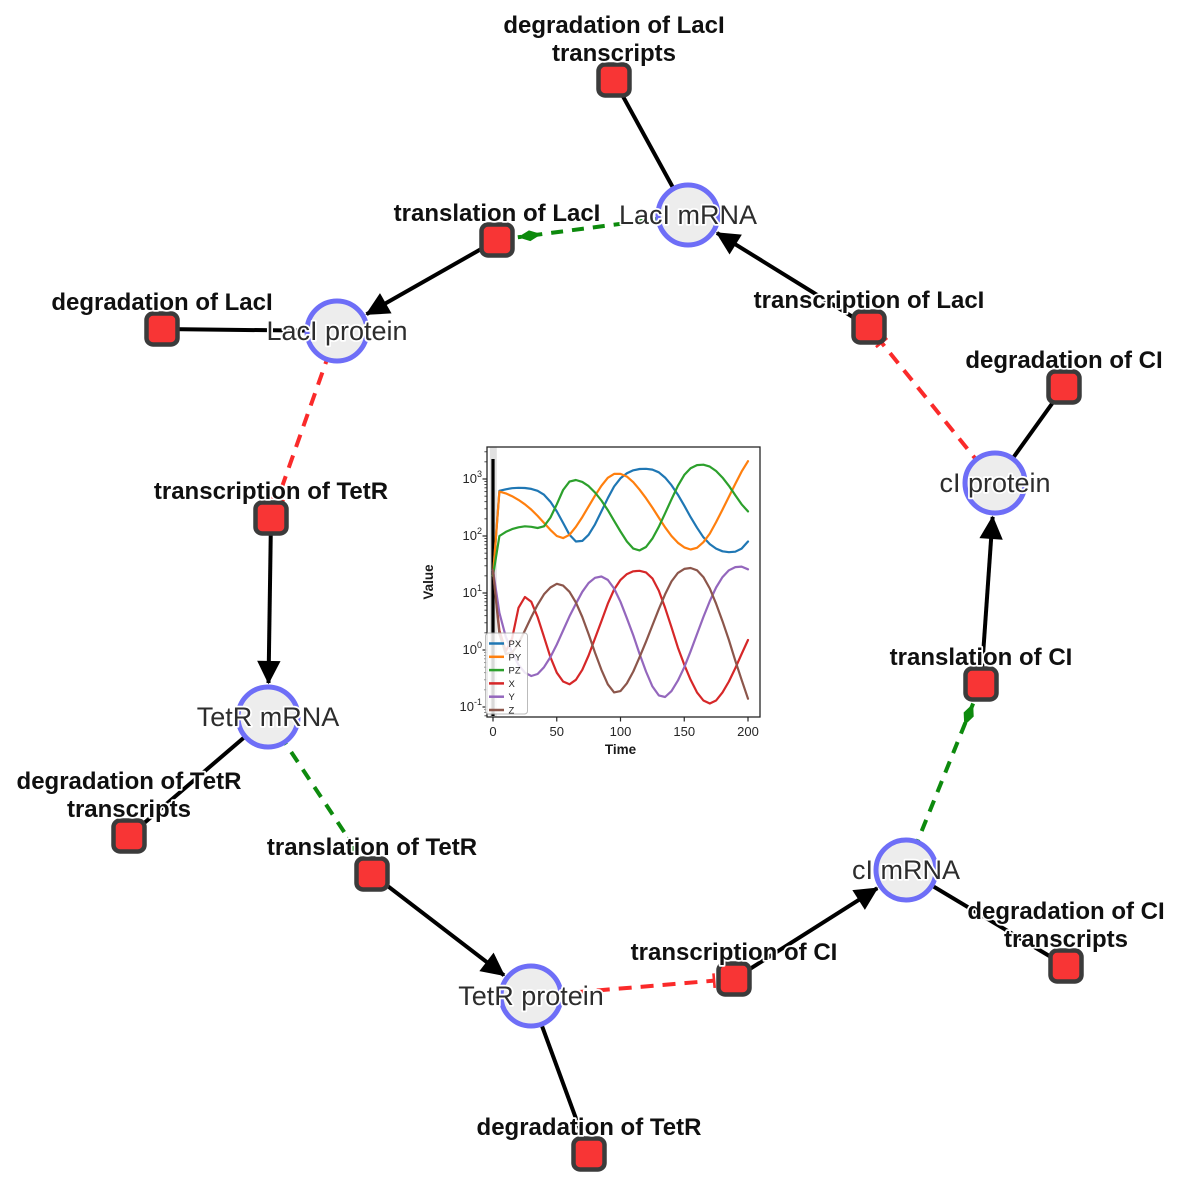  I want to click on species-node-ci_mrna, so click(906, 870).